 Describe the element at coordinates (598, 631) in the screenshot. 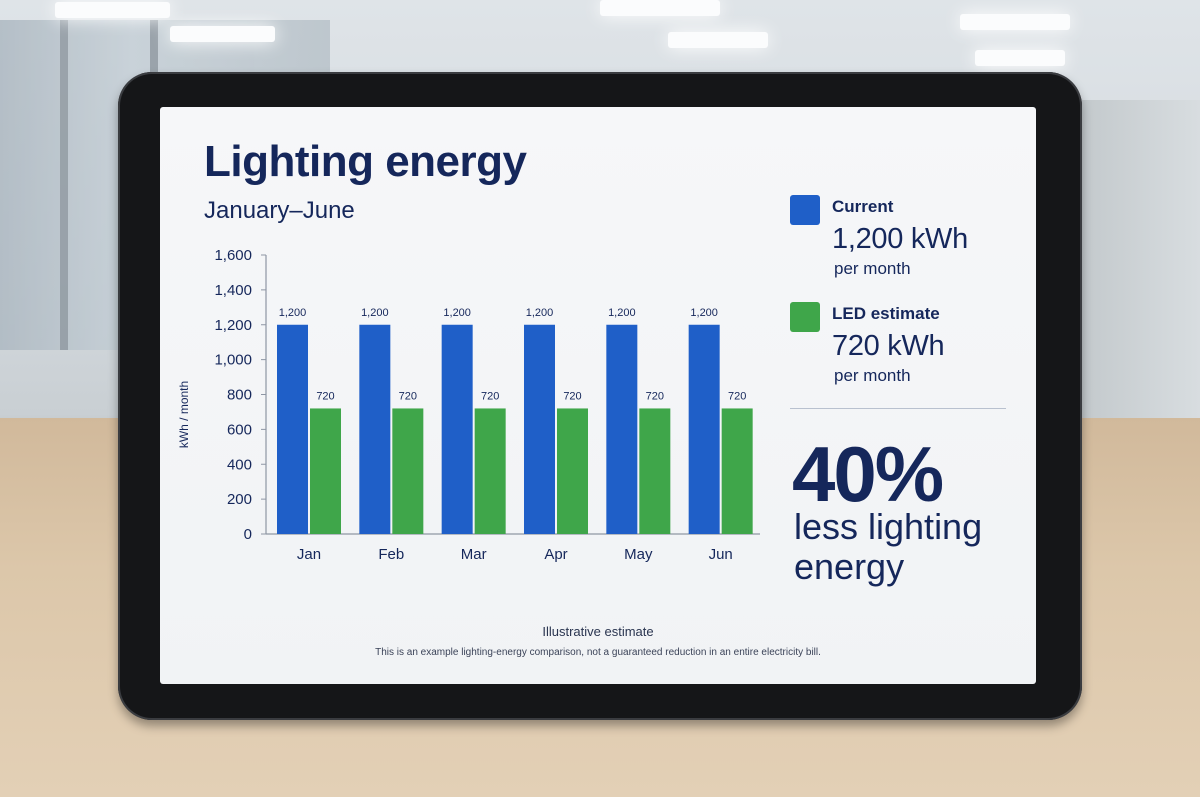

I see `footer-title: Illustrative estimate` at that location.